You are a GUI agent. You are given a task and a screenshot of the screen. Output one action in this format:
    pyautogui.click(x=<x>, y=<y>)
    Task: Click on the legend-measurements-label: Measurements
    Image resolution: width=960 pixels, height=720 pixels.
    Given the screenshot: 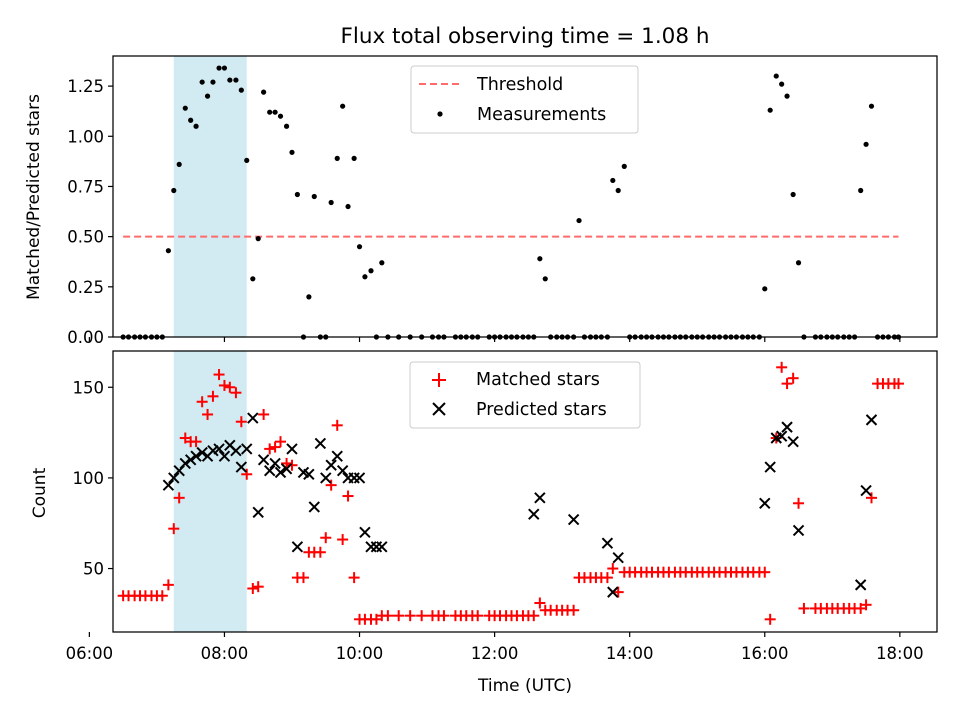 What is the action you would take?
    pyautogui.click(x=541, y=115)
    